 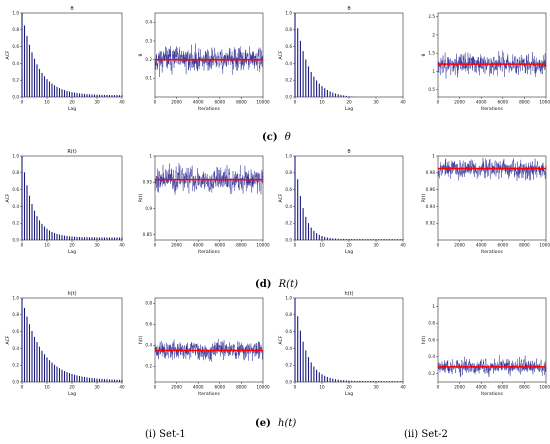 I want to click on y-tick-label: 0.98, so click(x=431, y=172).